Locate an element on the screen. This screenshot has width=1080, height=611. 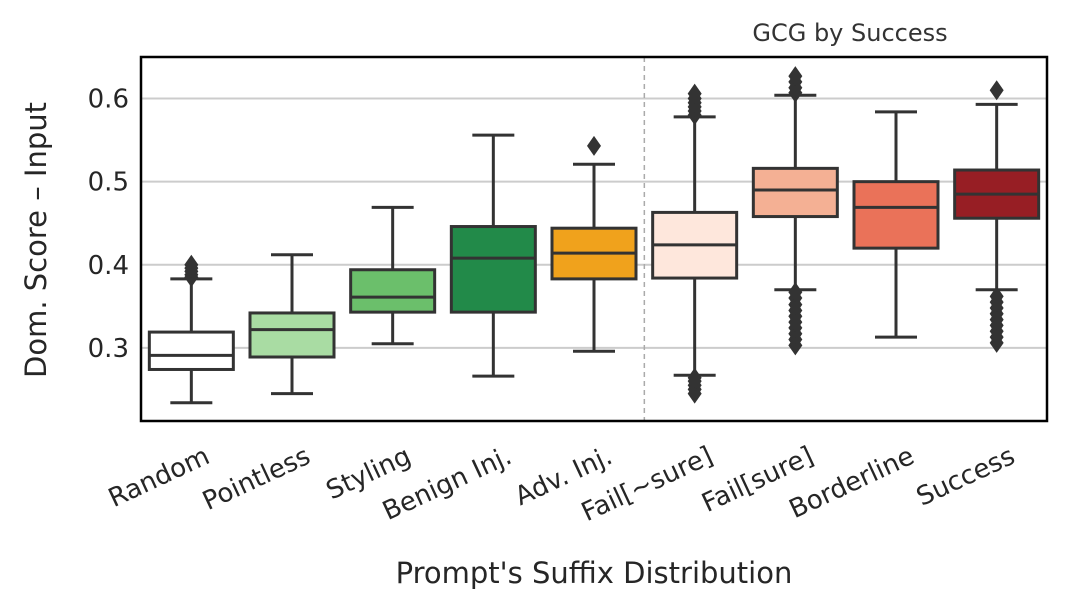
box-styling is located at coordinates (393, 275).